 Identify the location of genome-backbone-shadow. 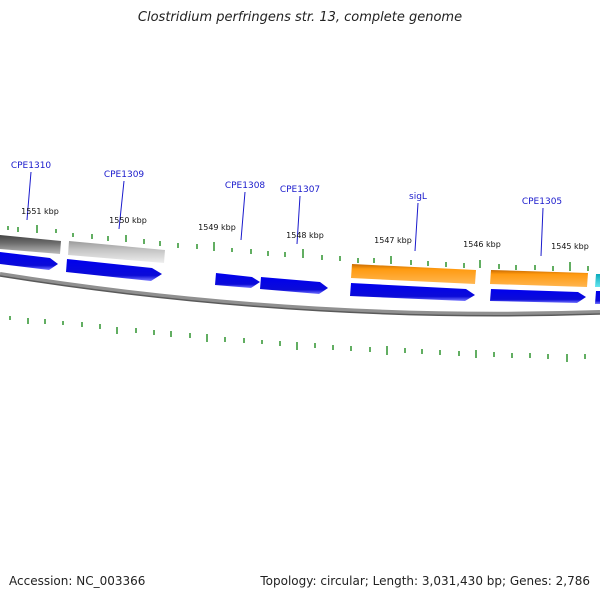
(300, 296).